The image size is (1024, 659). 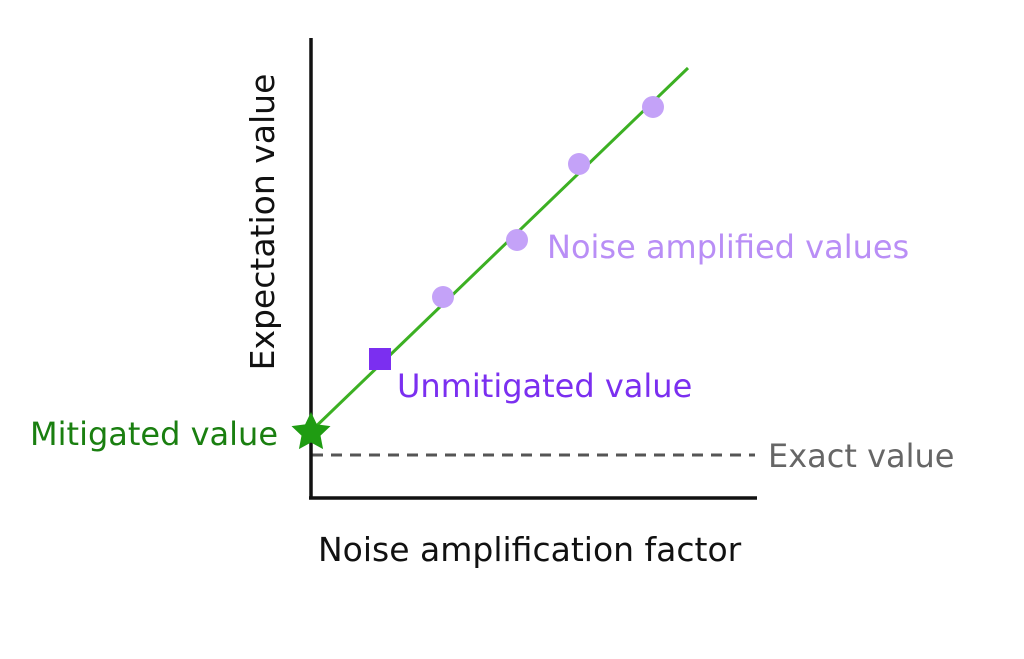 I want to click on unmitigated-label: Unmitigated value, so click(x=544, y=386).